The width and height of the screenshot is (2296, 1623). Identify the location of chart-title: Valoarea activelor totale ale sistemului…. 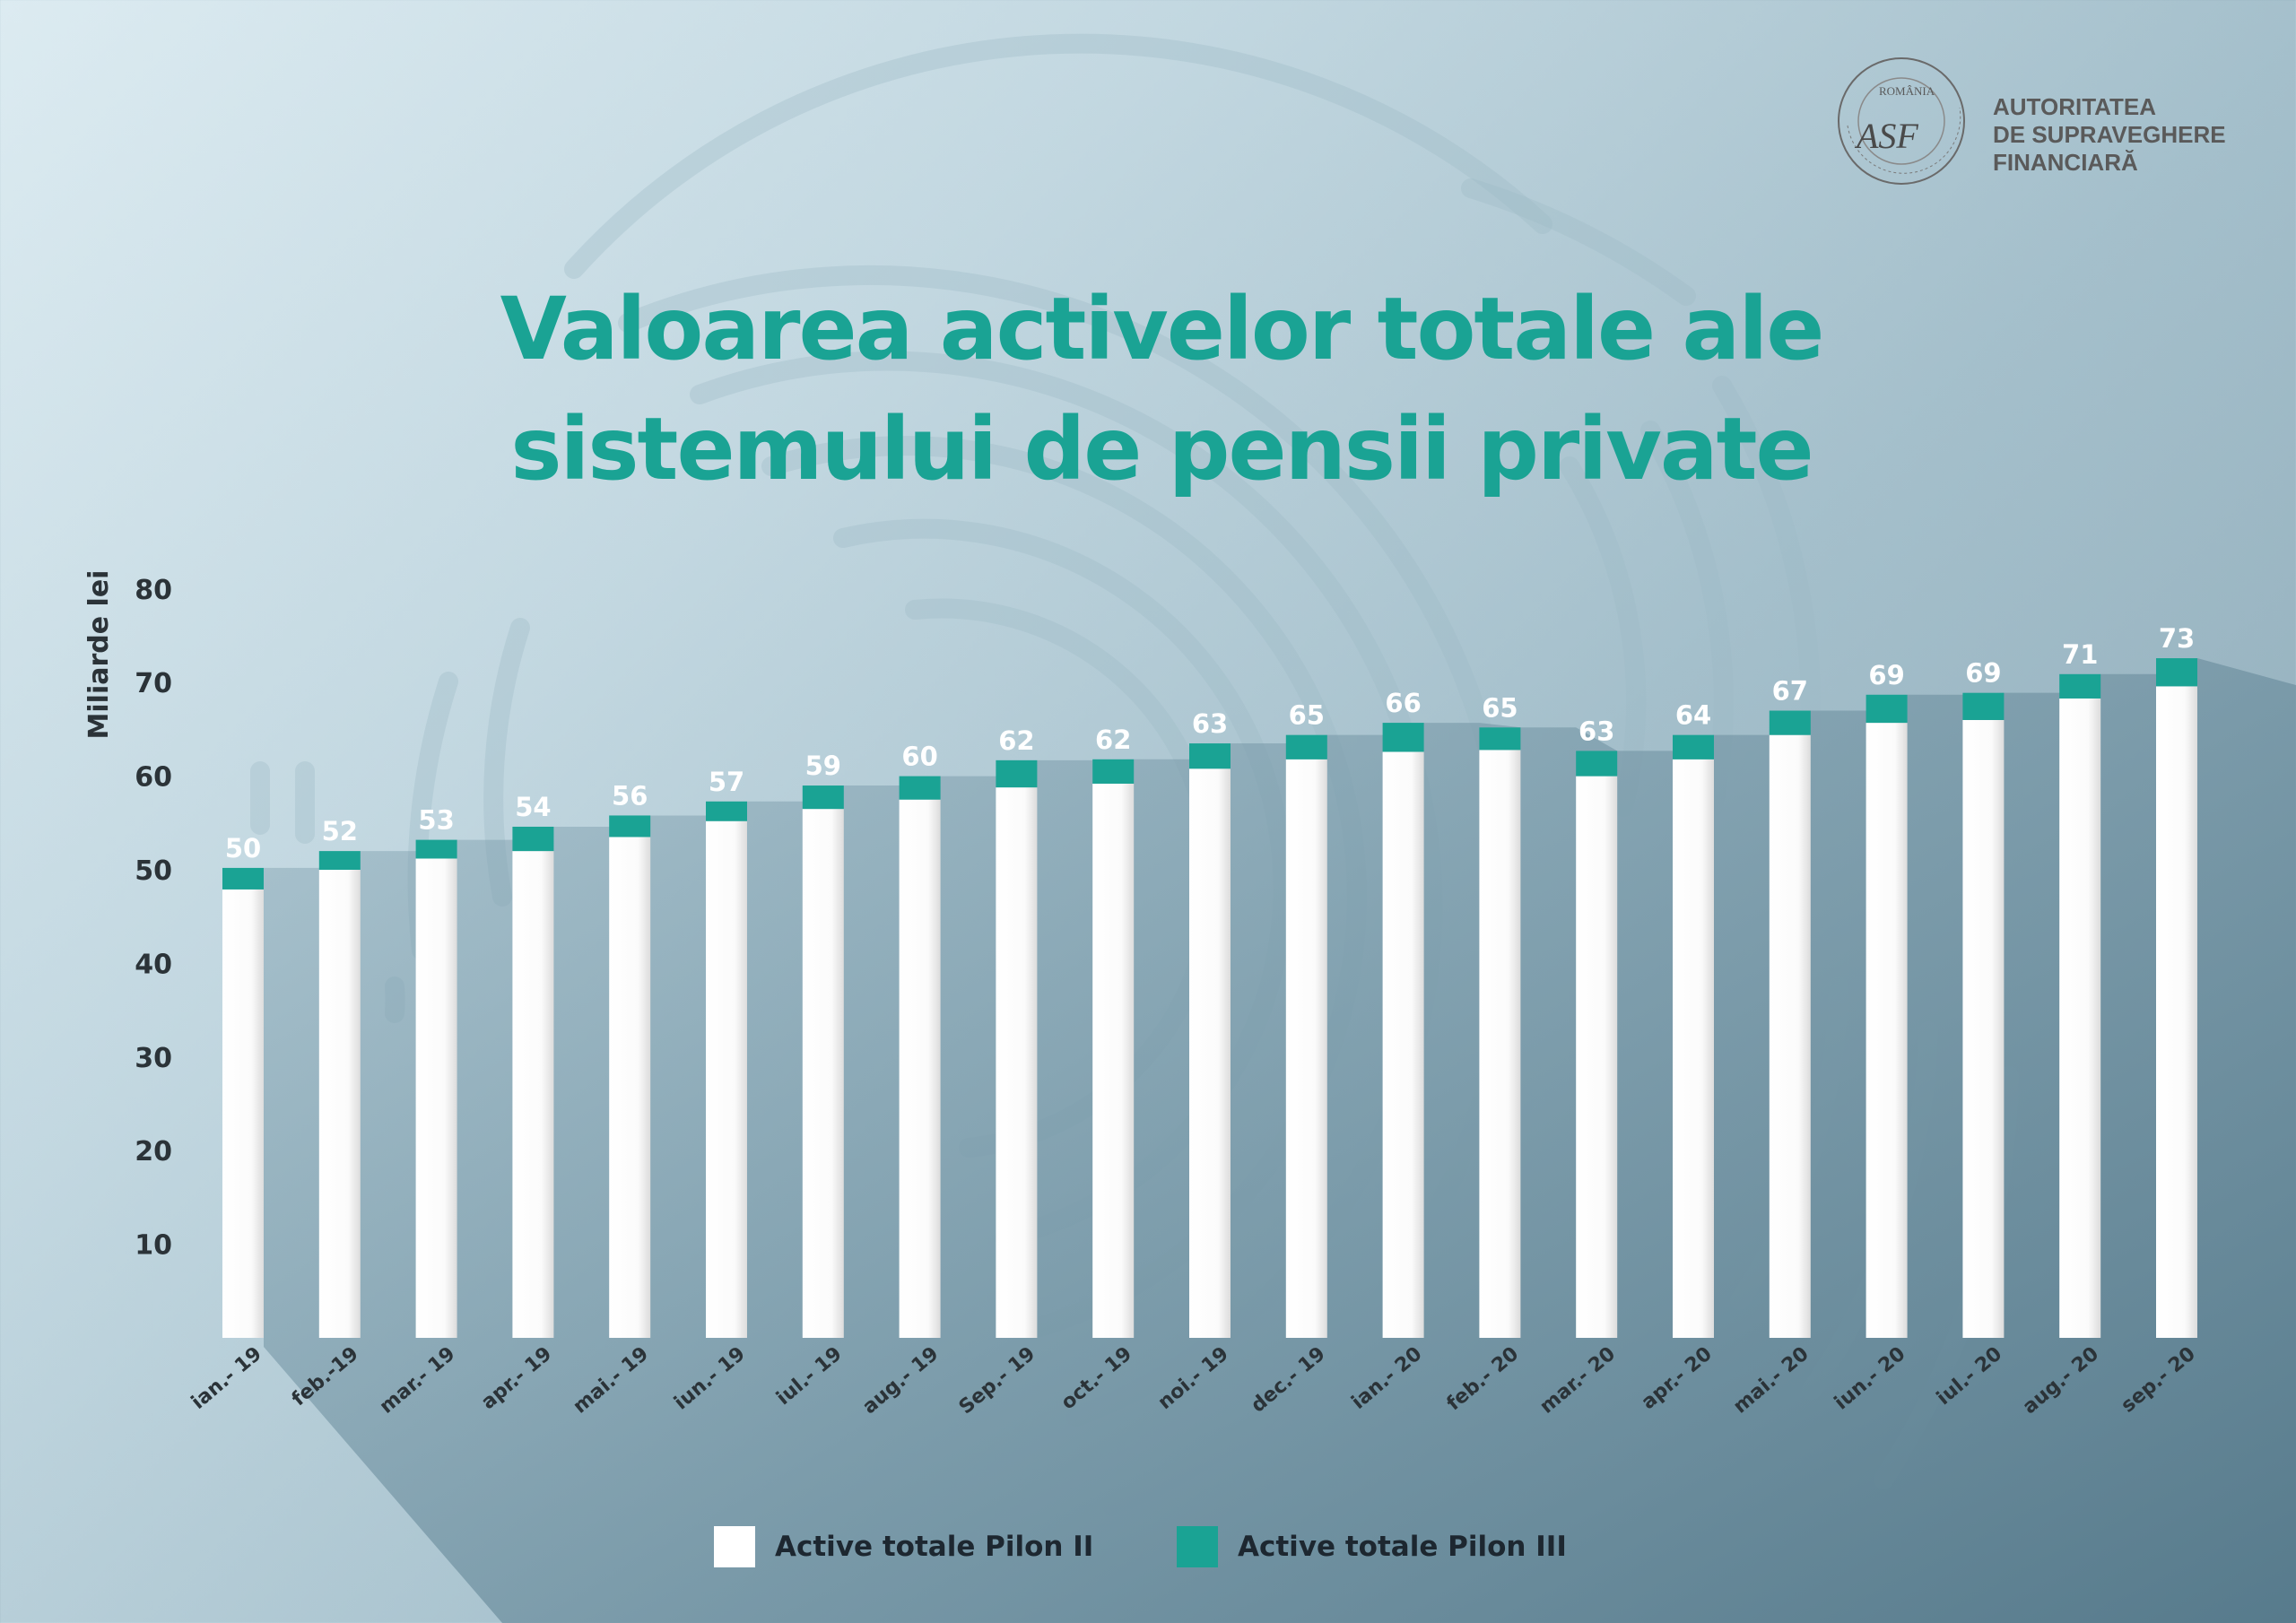
(1148, 389).